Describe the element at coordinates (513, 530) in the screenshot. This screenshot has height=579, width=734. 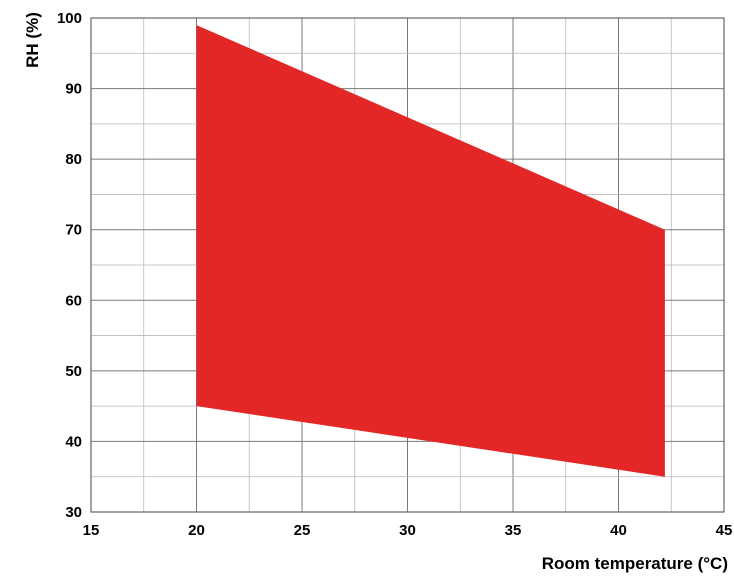
I see `x-tick-label: 35` at that location.